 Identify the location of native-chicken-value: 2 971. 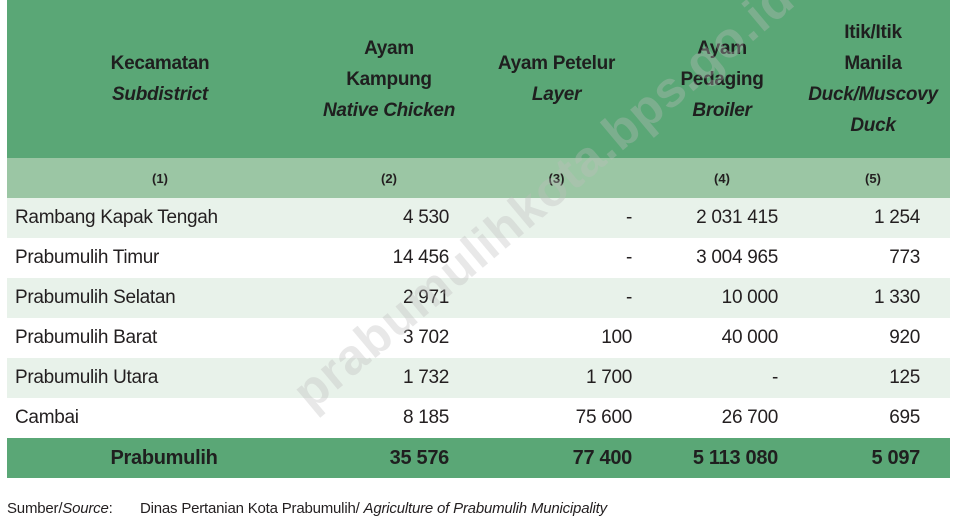
(425, 297).